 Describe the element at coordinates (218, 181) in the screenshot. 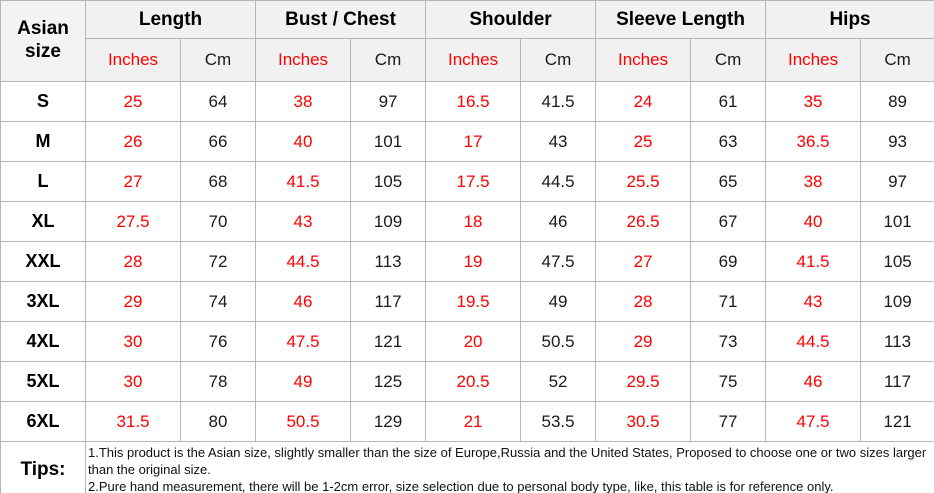

I see `value-cell-cm: 68` at that location.